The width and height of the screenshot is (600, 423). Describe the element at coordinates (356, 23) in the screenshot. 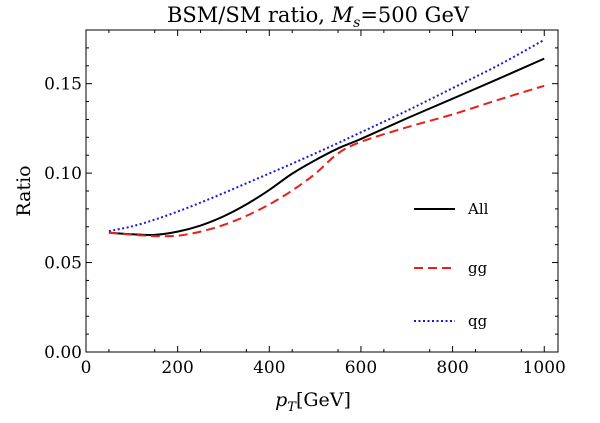

I see `chart-title-subscript: s` at that location.